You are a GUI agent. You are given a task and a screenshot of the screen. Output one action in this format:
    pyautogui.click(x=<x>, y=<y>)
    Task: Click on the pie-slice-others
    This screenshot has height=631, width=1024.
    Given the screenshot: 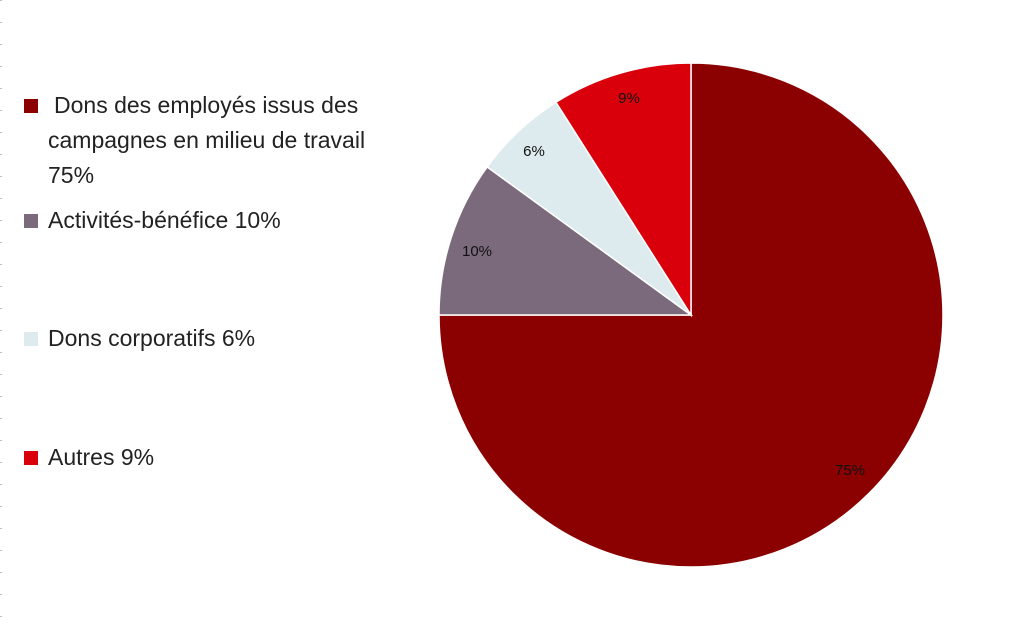 What is the action you would take?
    pyautogui.click(x=623, y=190)
    